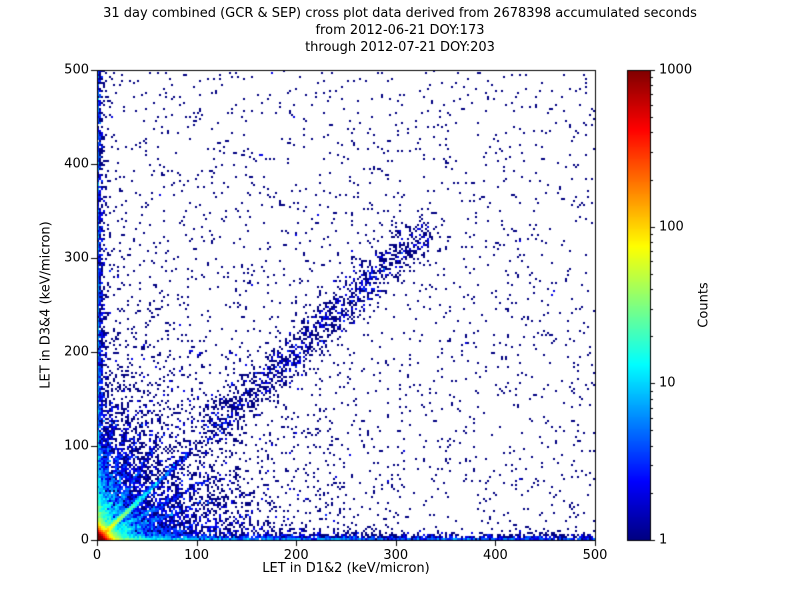  Describe the element at coordinates (76, 446) in the screenshot. I see `y-tick-label: 100` at that location.